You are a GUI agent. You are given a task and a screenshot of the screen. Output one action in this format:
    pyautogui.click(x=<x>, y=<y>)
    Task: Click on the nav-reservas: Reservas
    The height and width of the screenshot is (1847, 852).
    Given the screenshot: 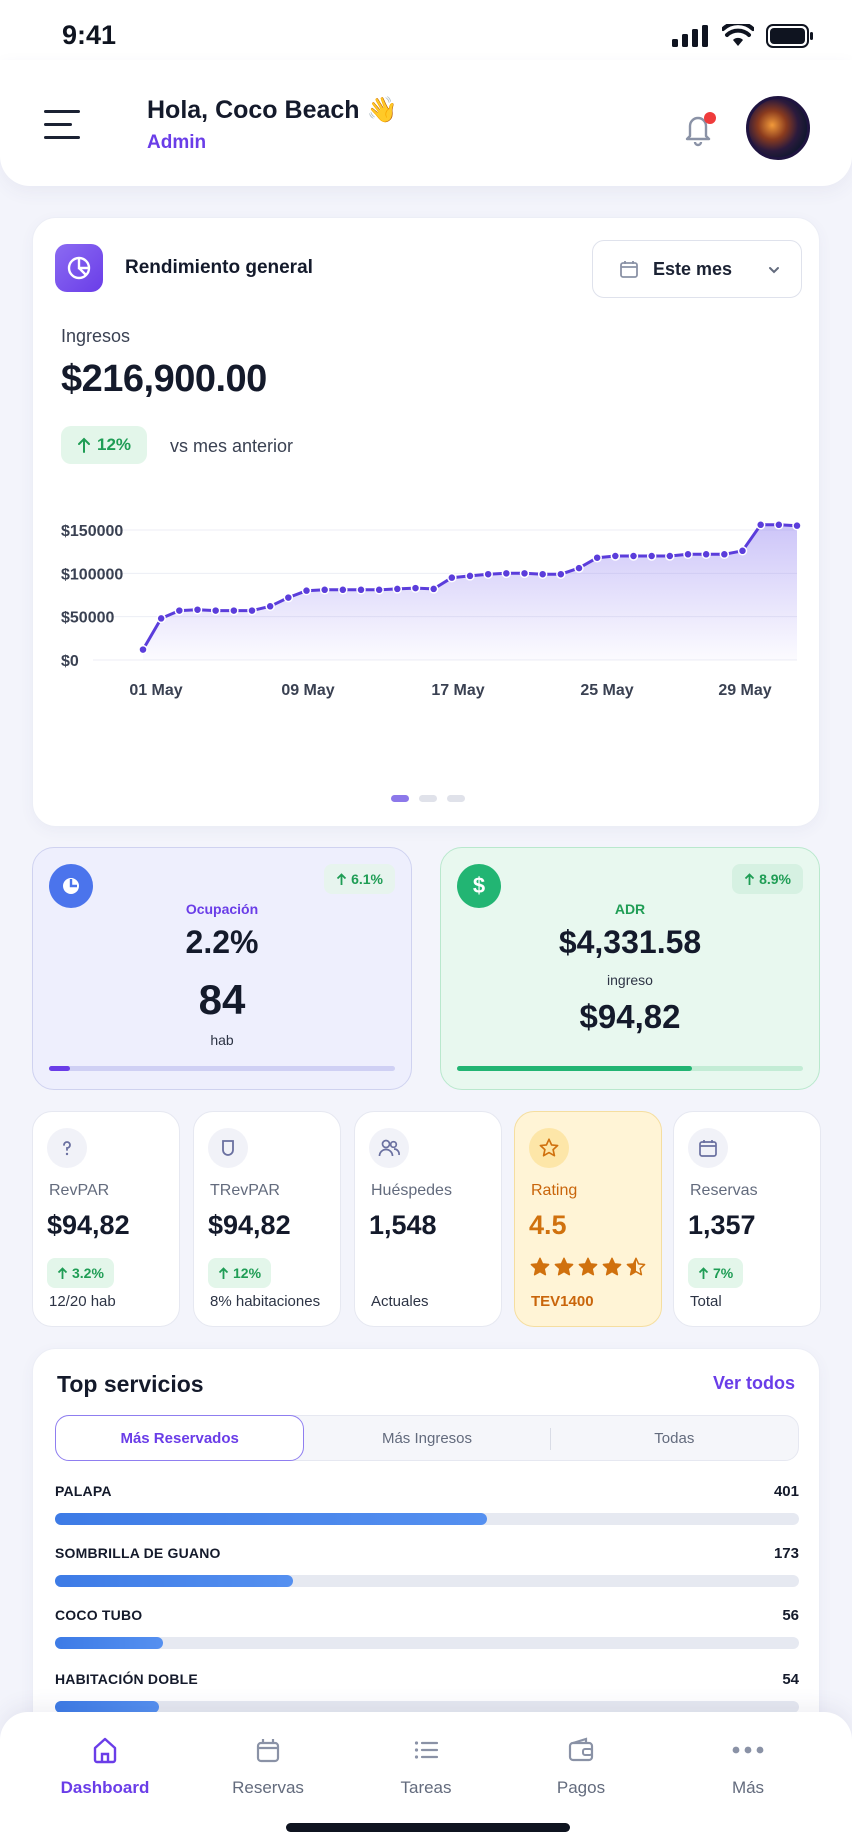 What is the action you would take?
    pyautogui.click(x=268, y=1764)
    